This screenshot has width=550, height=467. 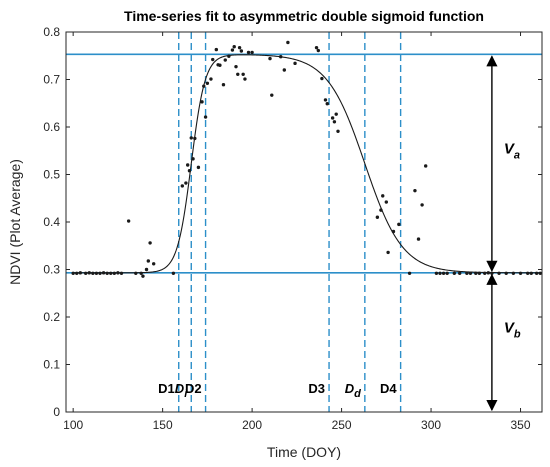 What do you see at coordinates (186, 394) in the screenshot?
I see `phase-marker-label-sub: i` at bounding box center [186, 394].